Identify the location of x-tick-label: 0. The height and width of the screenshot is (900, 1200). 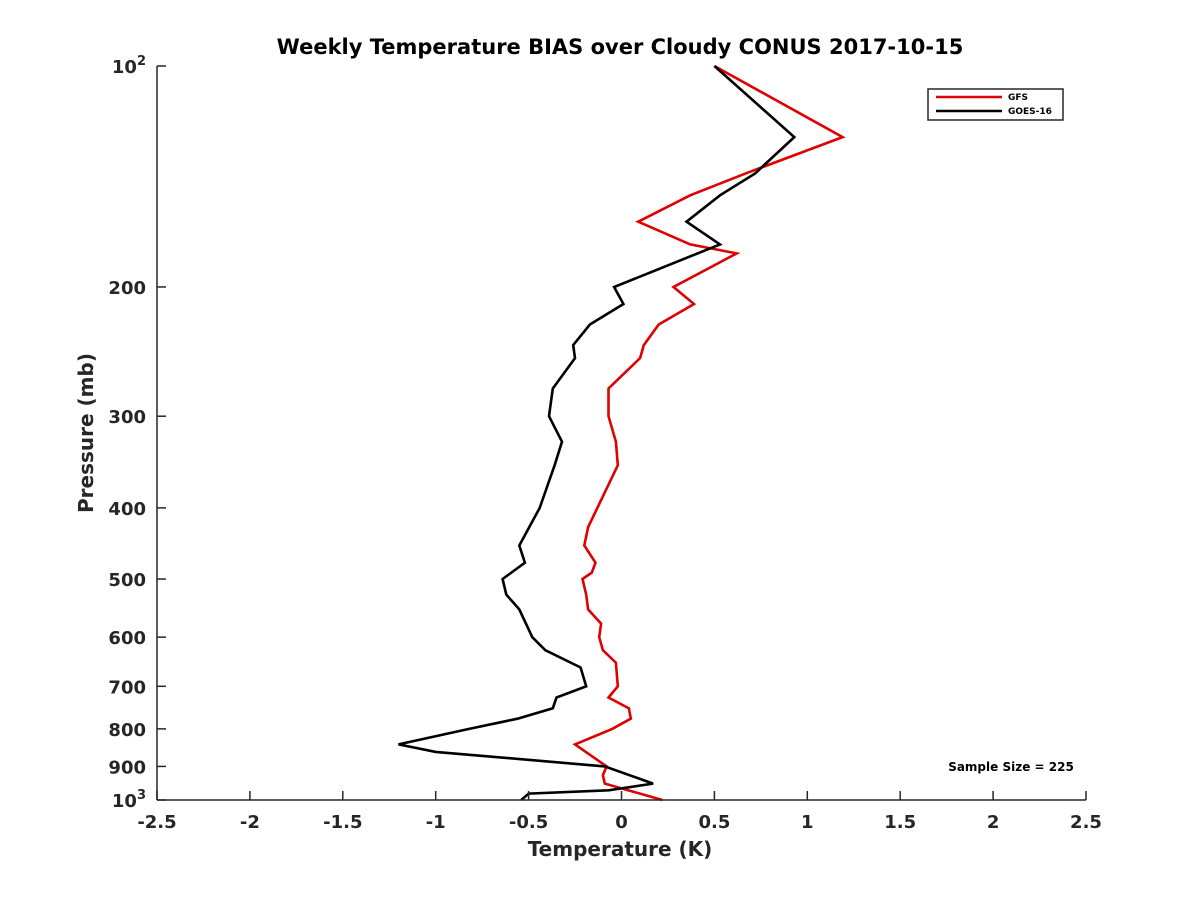
(621, 822).